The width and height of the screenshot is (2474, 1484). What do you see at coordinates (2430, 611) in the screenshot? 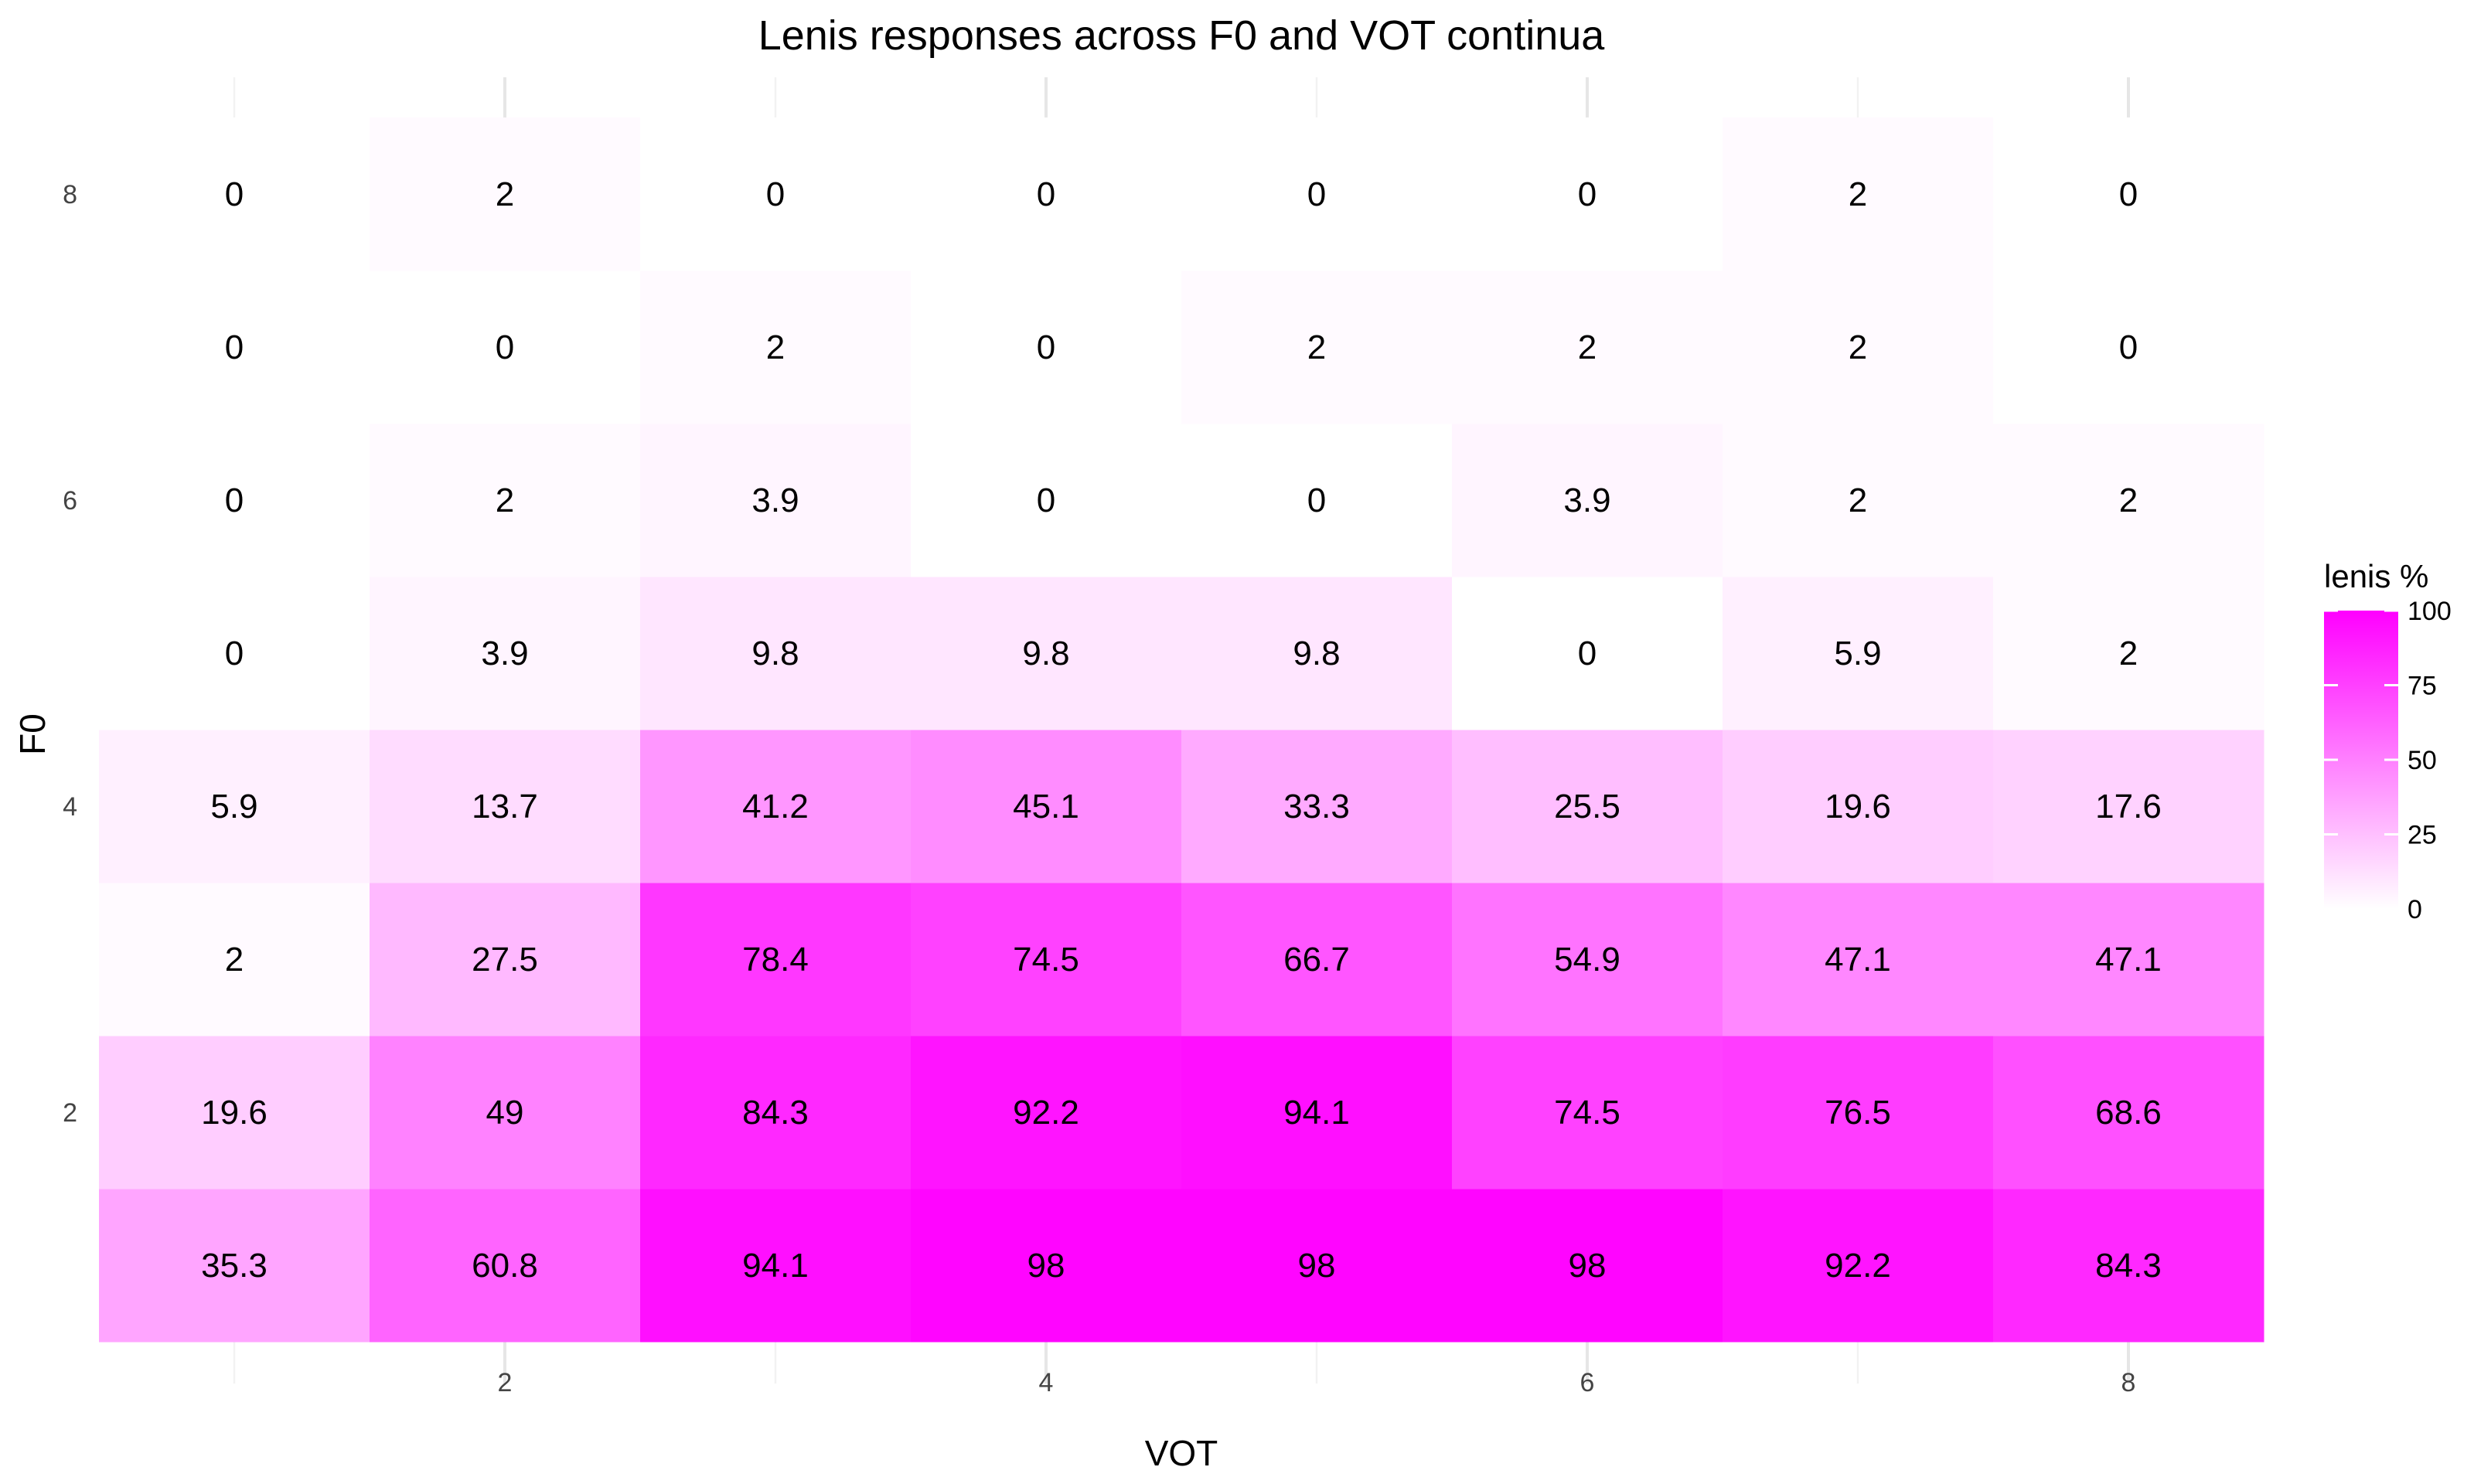
I see `legend-tick-label: 100` at bounding box center [2430, 611].